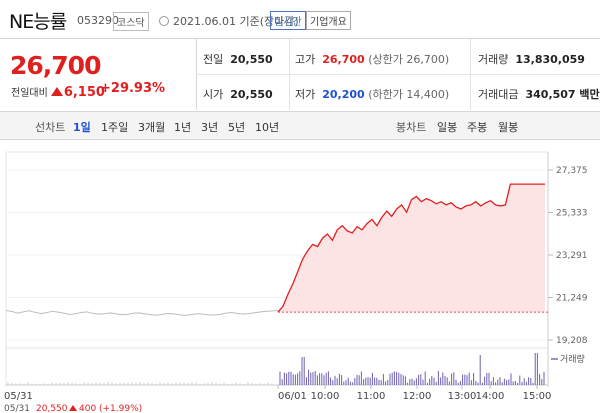 The image size is (600, 413). I want to click on stock-code: 053290, so click(98, 20).